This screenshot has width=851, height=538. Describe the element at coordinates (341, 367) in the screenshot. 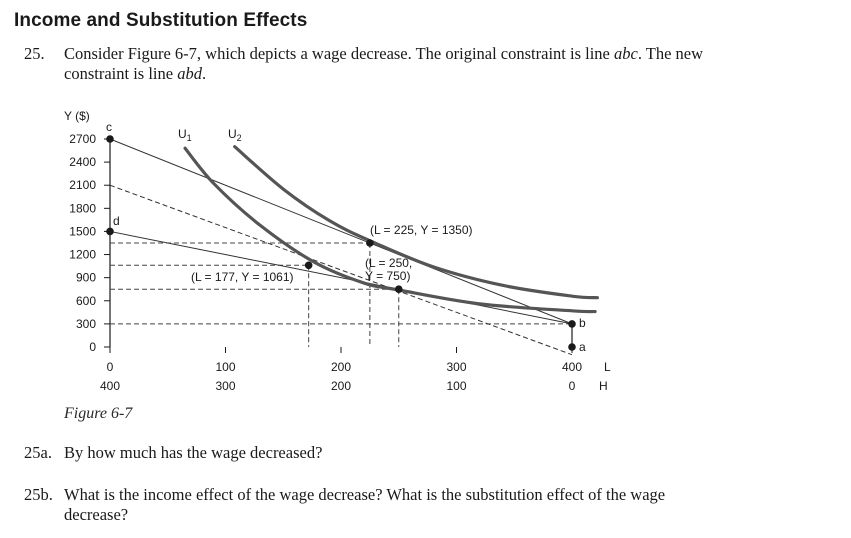

I see `x-tick-label: 200` at that location.